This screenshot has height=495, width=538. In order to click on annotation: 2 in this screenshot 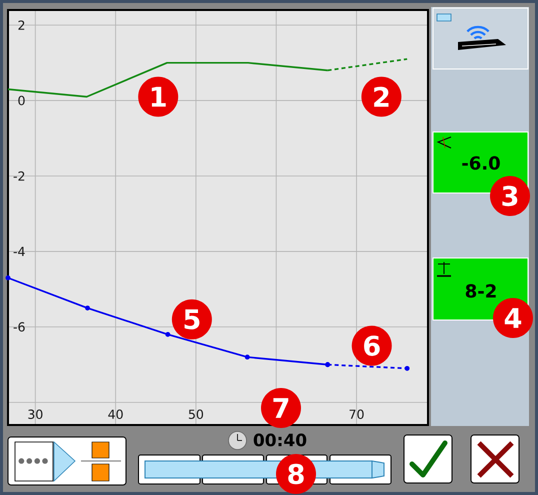, I will do `click(381, 96)`.